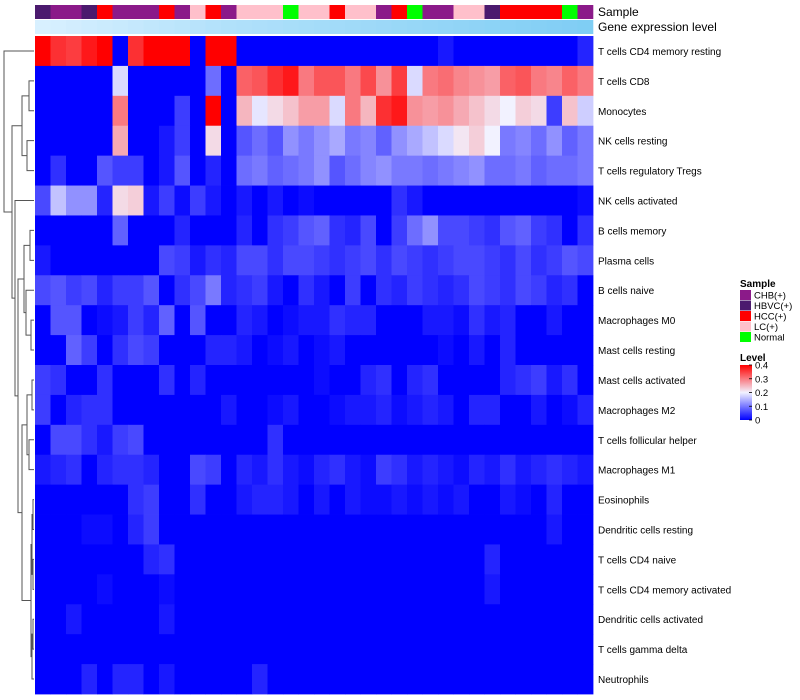  What do you see at coordinates (650, 172) in the screenshot?
I see `row-label: T cells regulatory Tregs` at bounding box center [650, 172].